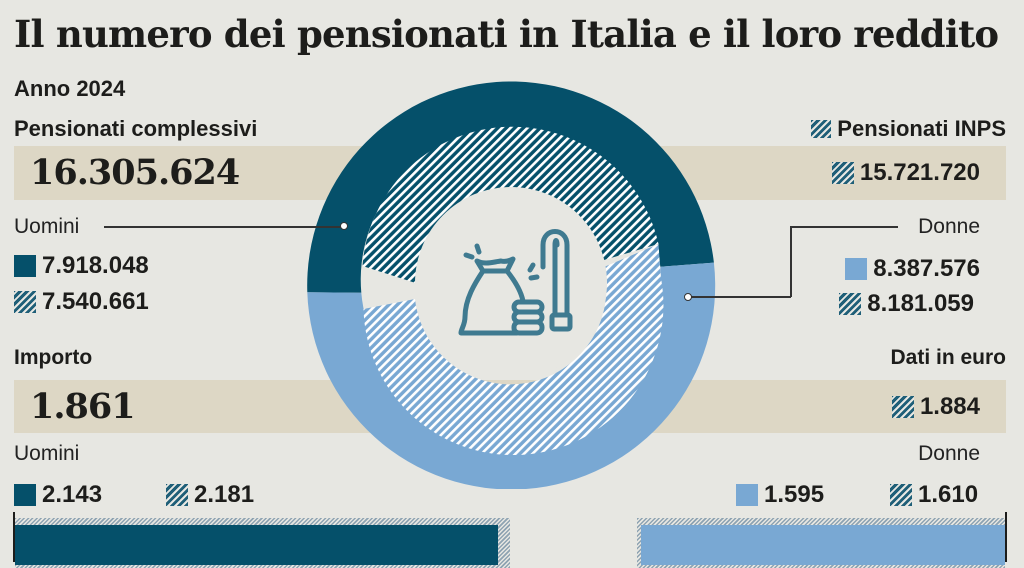 The height and width of the screenshot is (568, 1024). I want to click on importo-total-value: 1.861, so click(83, 406).